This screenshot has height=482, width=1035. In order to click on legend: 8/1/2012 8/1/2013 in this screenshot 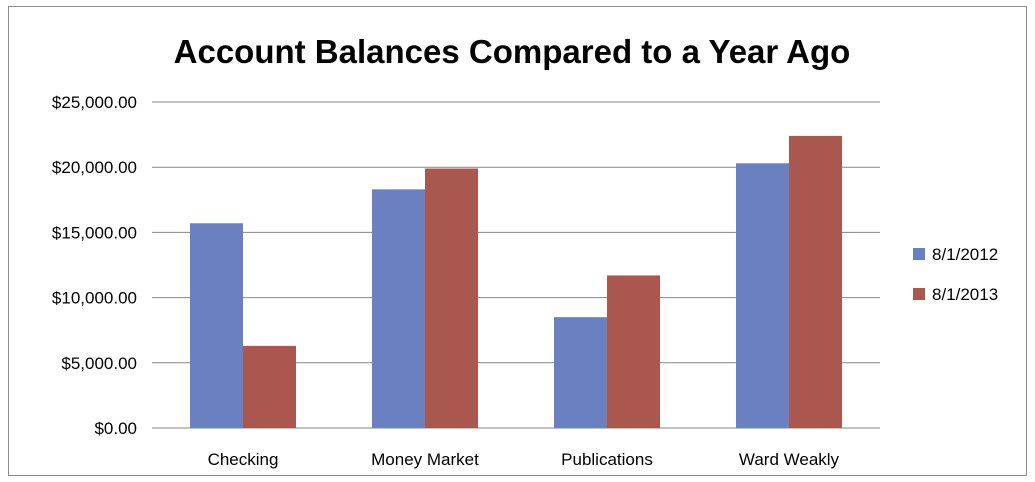, I will do `click(955, 274)`.